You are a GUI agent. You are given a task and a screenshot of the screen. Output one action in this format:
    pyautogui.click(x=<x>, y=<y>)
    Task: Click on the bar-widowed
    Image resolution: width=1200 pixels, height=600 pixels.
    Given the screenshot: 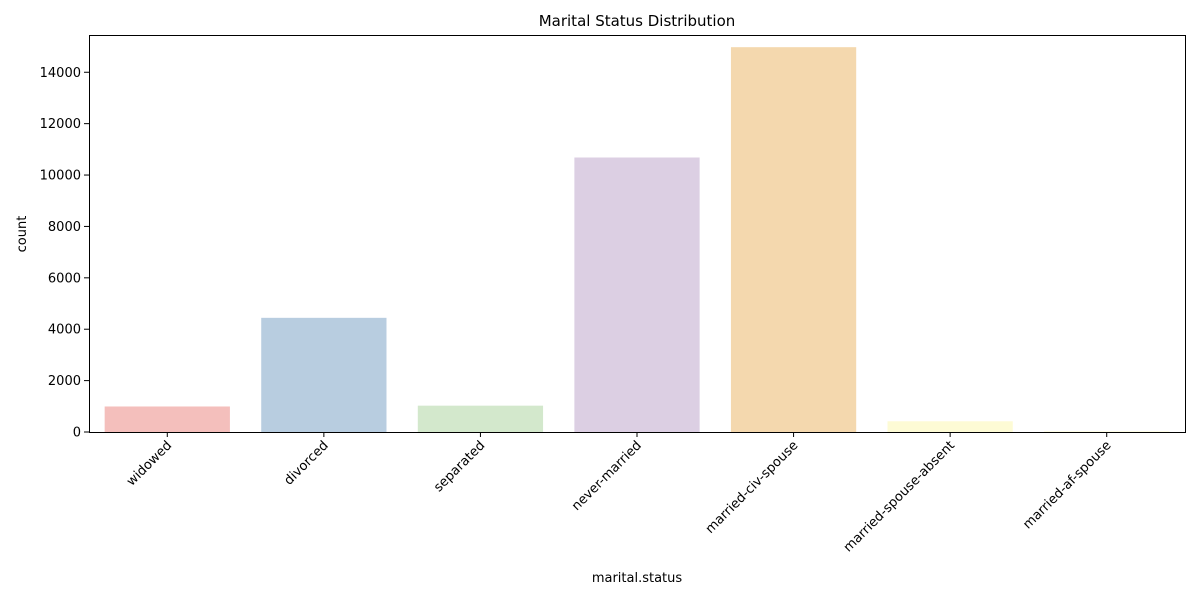 What is the action you would take?
    pyautogui.click(x=167, y=419)
    